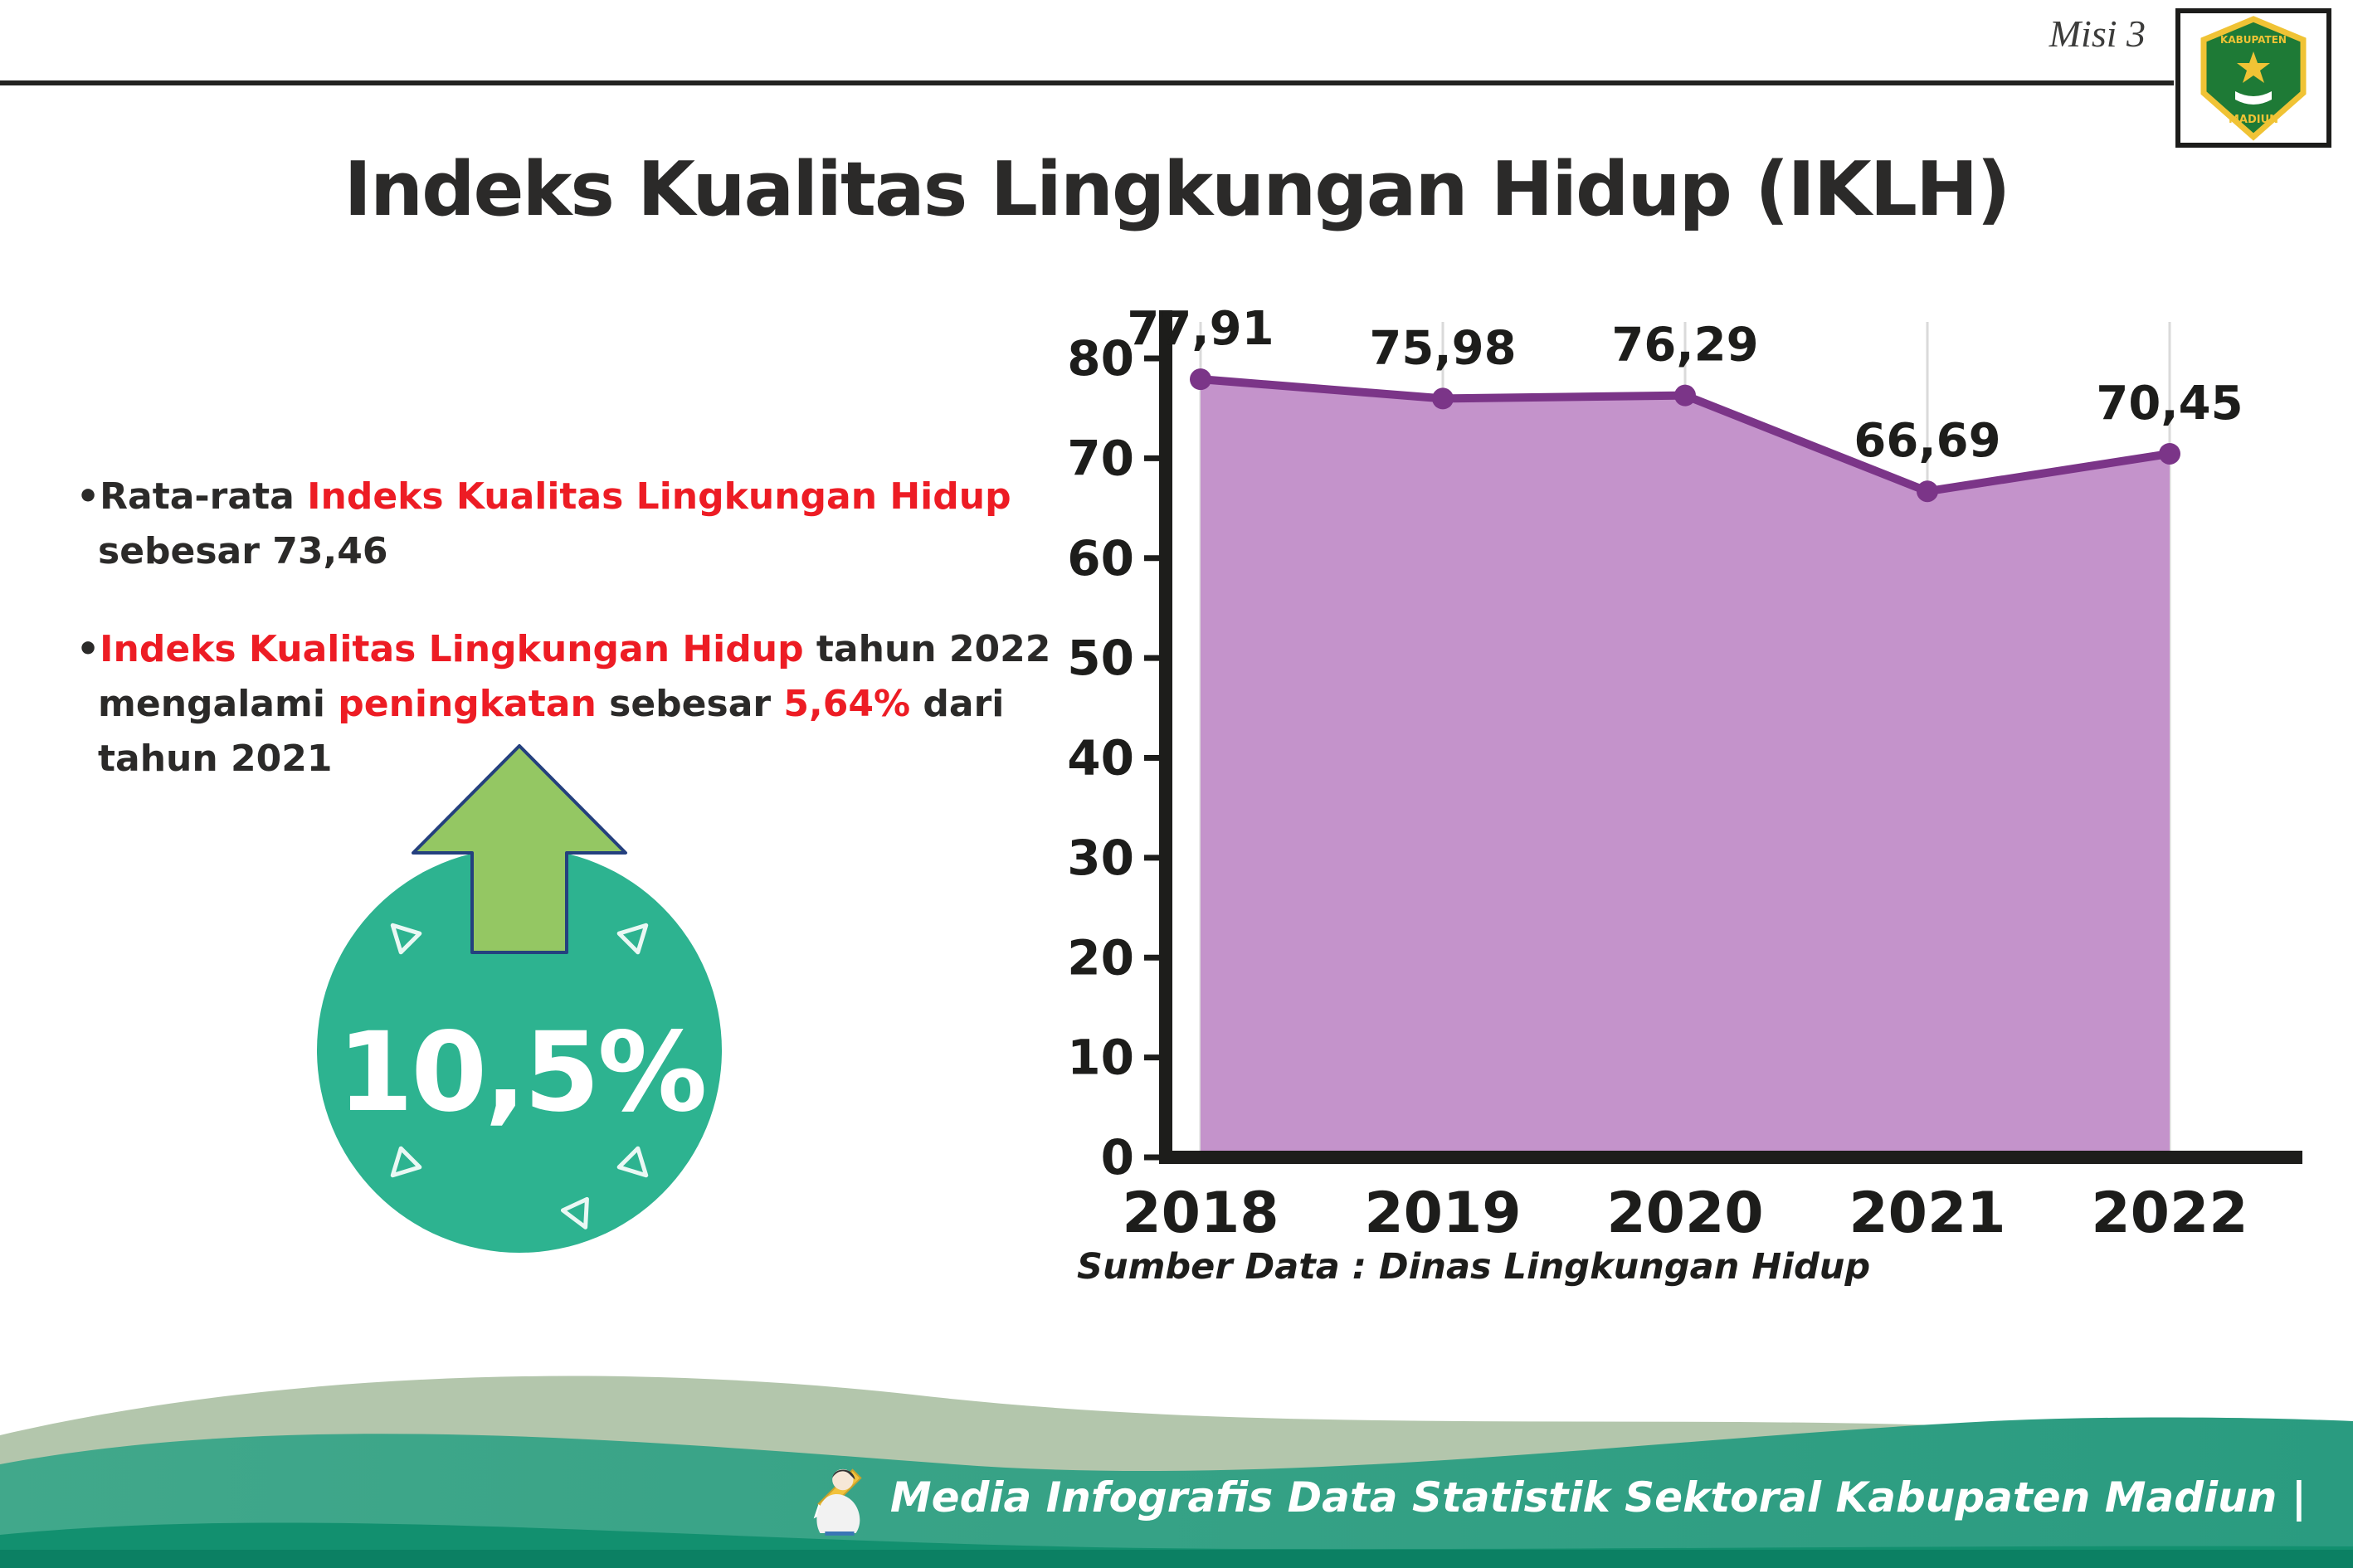  Describe the element at coordinates (1100, 957) in the screenshot. I see `y-tick-label: 20` at that location.